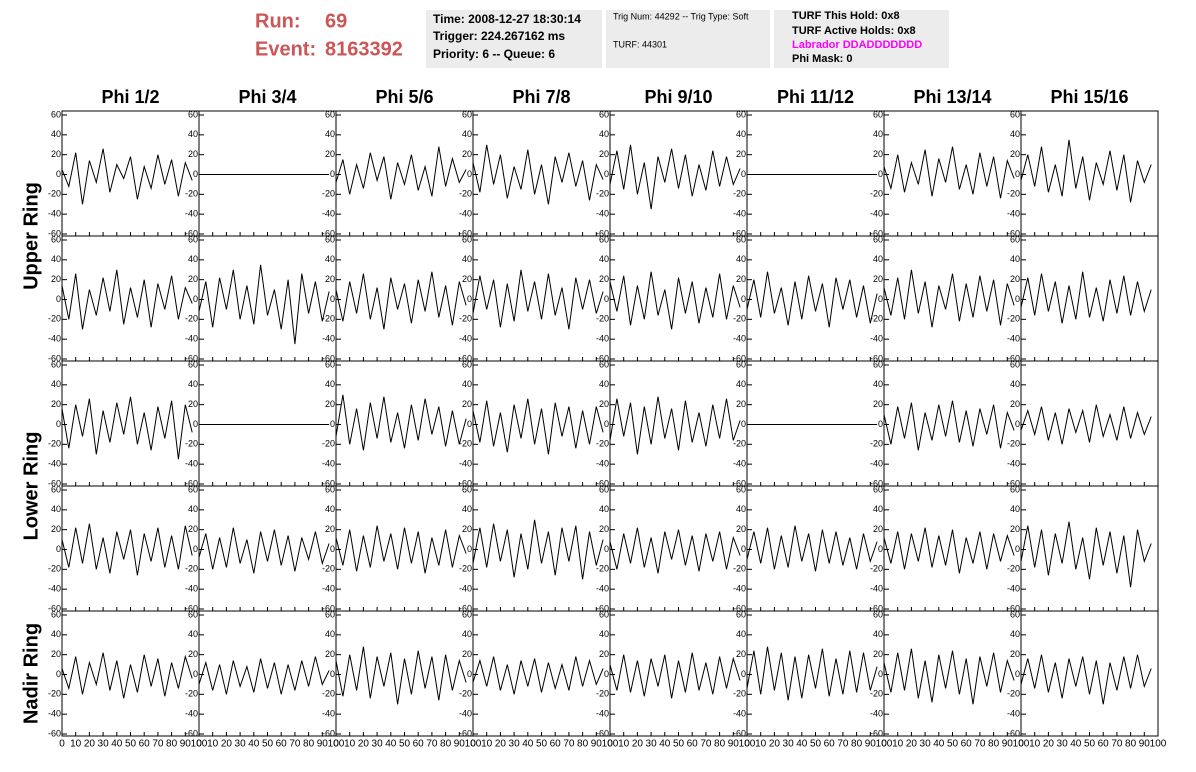 The width and height of the screenshot is (1196, 772). What do you see at coordinates (569, 744) in the screenshot?
I see `x-tick-label: 70` at bounding box center [569, 744].